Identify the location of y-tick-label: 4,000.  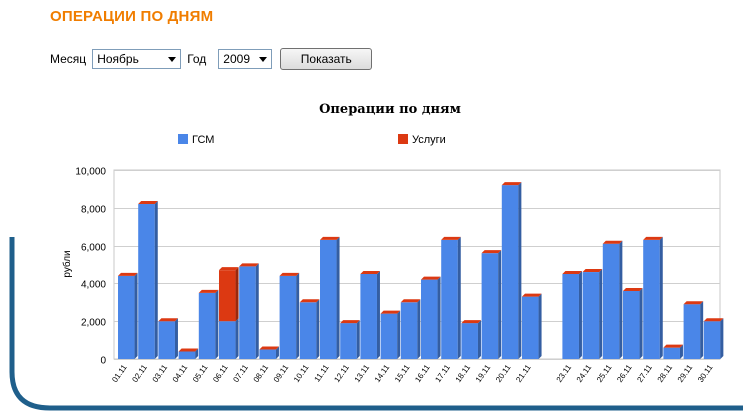
(93, 285).